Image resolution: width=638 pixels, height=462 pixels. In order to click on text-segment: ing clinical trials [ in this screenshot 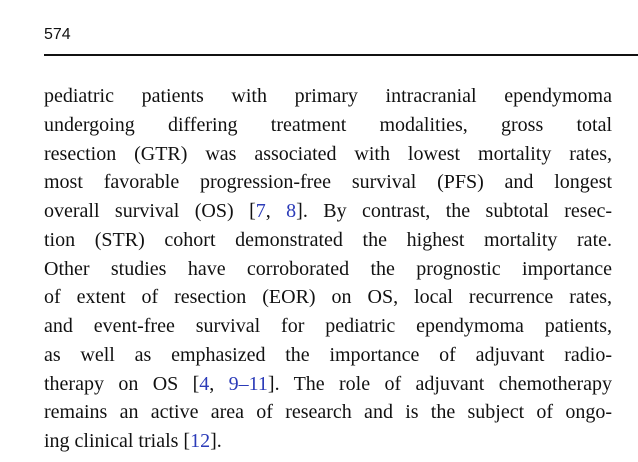, I will do `click(117, 441)`.